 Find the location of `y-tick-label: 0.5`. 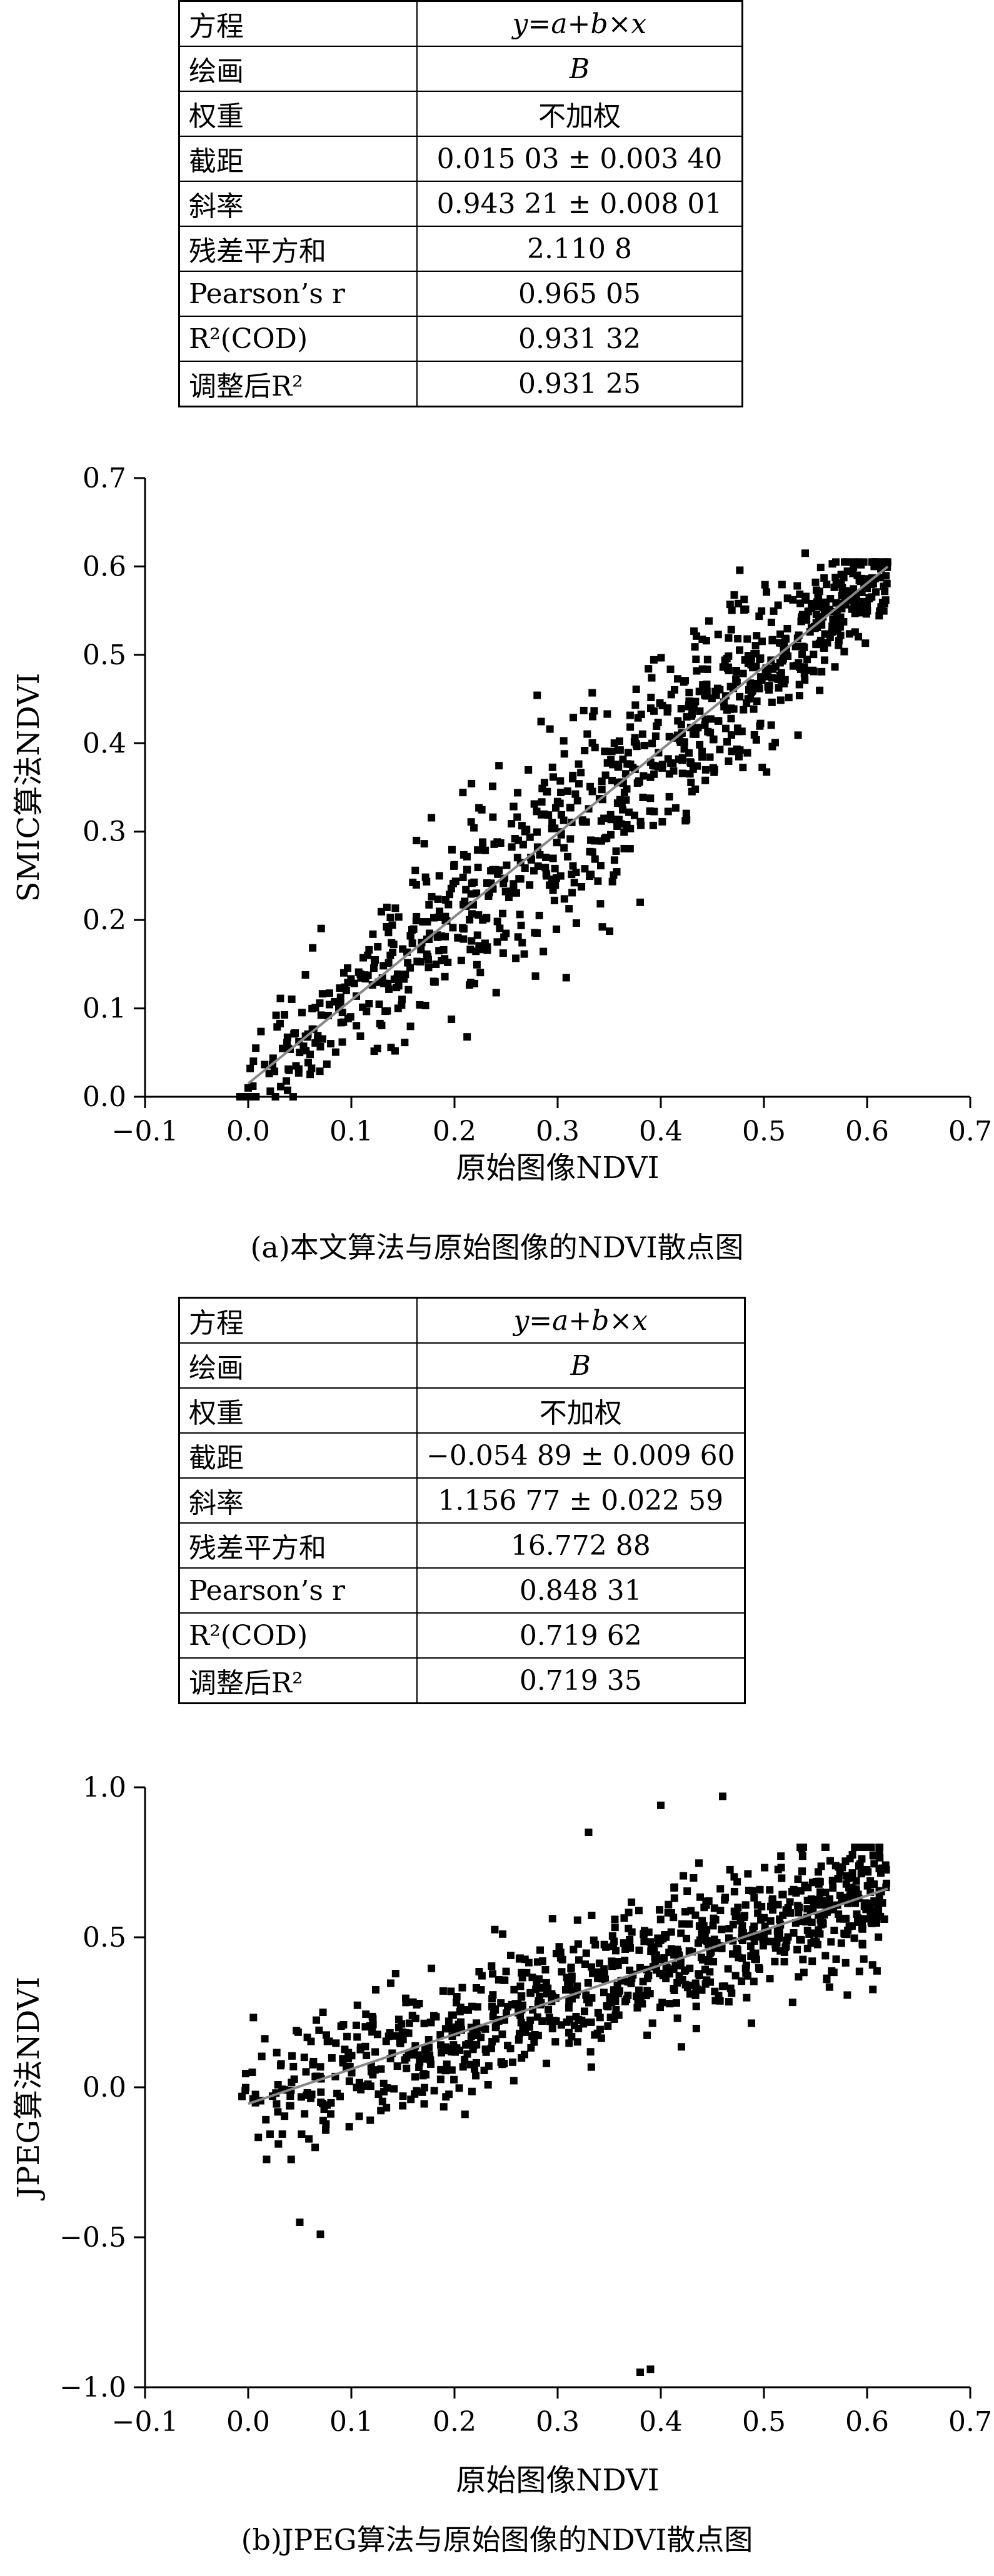

y-tick-label: 0.5 is located at coordinates (104, 1938).